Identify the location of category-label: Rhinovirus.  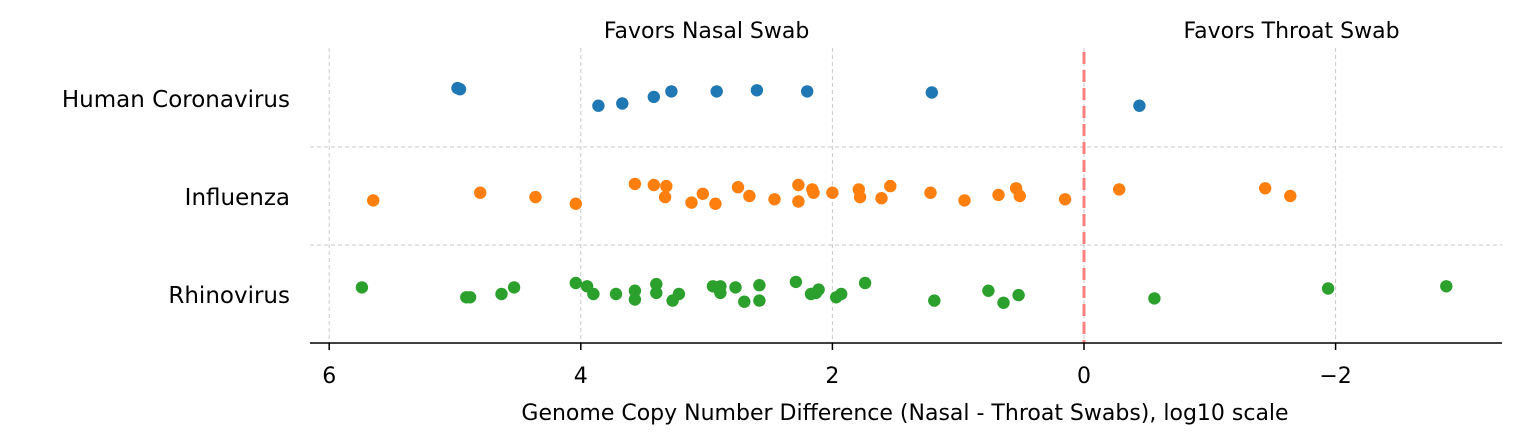
(229, 296).